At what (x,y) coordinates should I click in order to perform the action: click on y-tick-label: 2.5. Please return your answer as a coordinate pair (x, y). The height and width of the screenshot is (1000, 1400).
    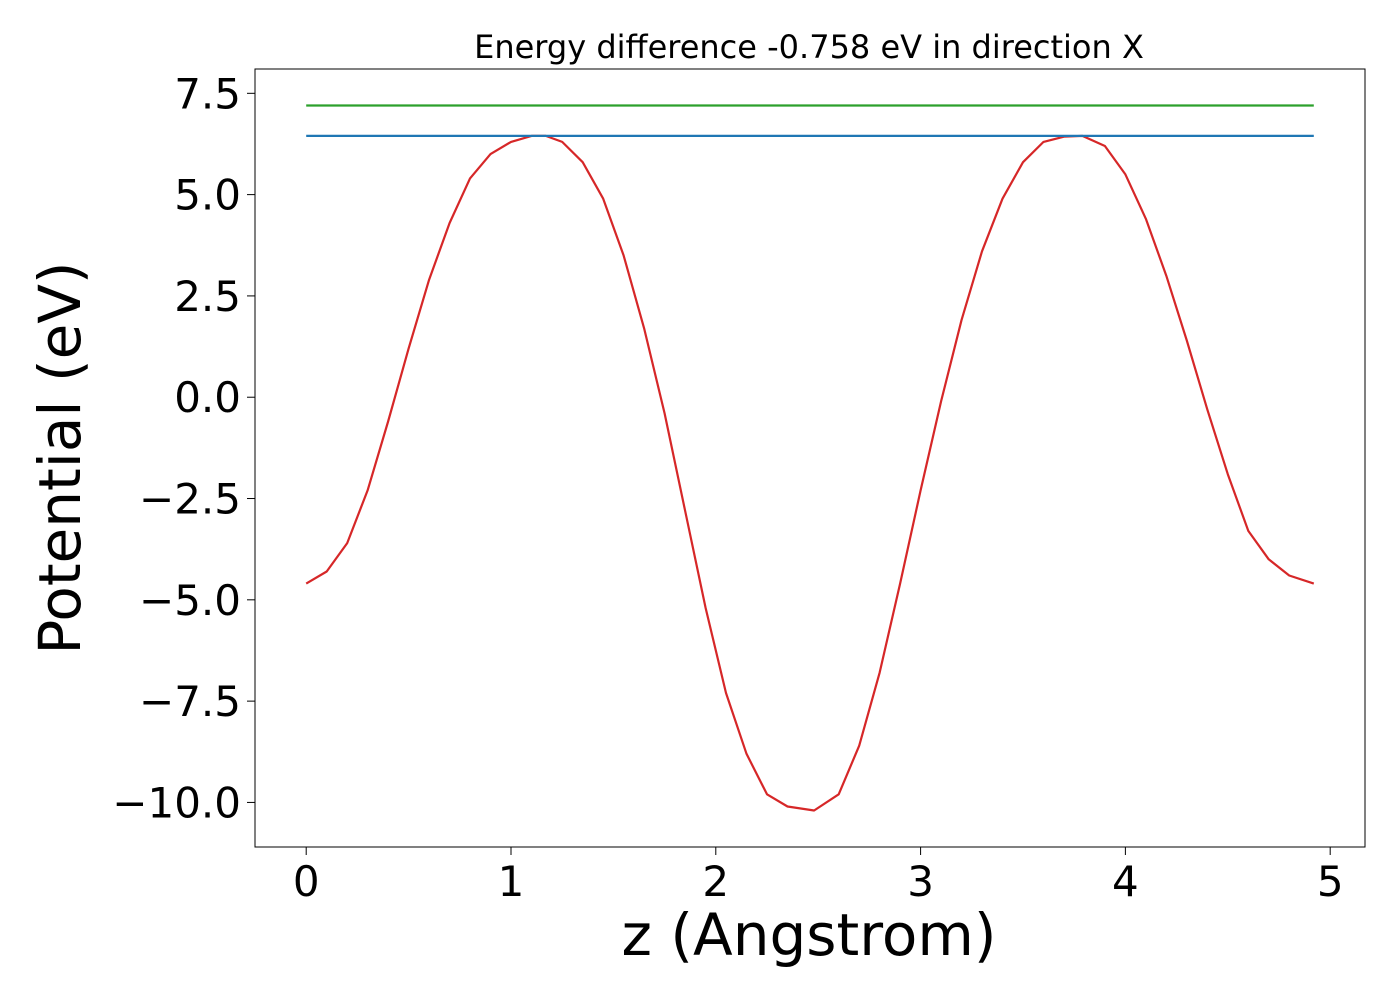
    Looking at the image, I should click on (207, 296).